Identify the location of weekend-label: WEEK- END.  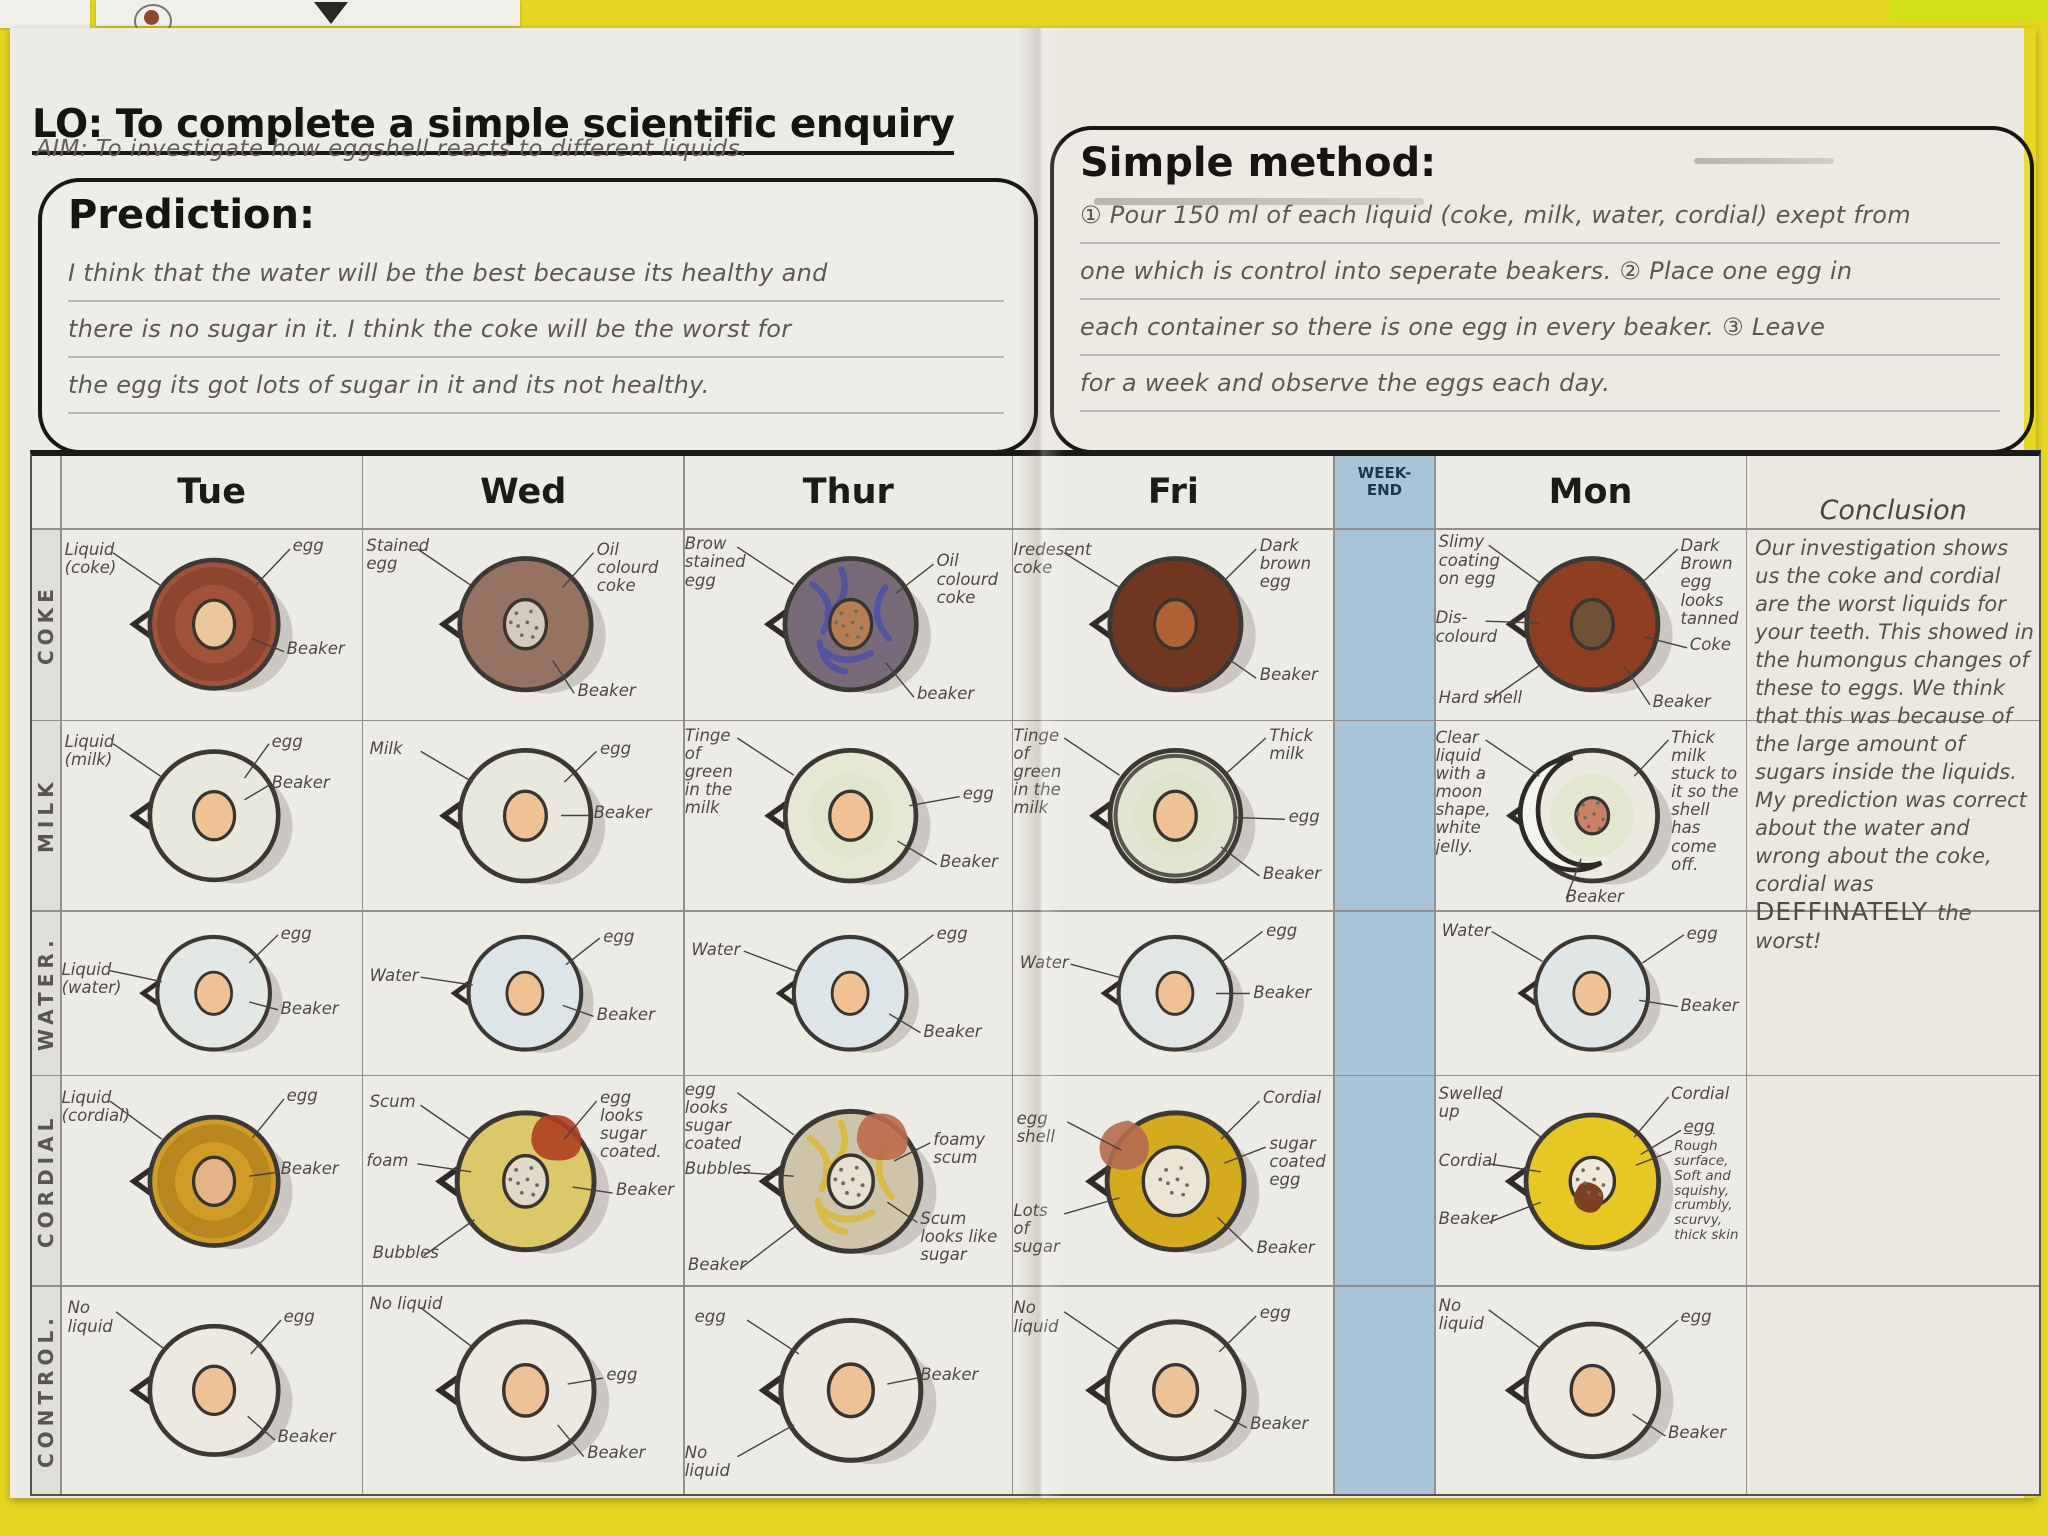
(1384, 482).